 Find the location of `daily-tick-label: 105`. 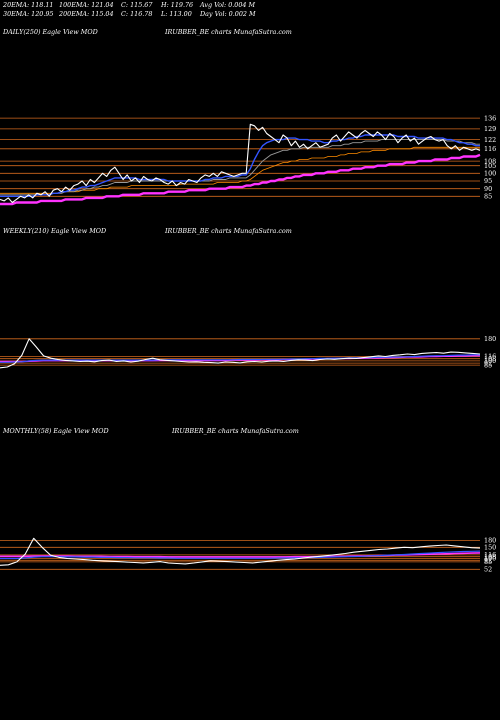

daily-tick-label: 105 is located at coordinates (490, 166).